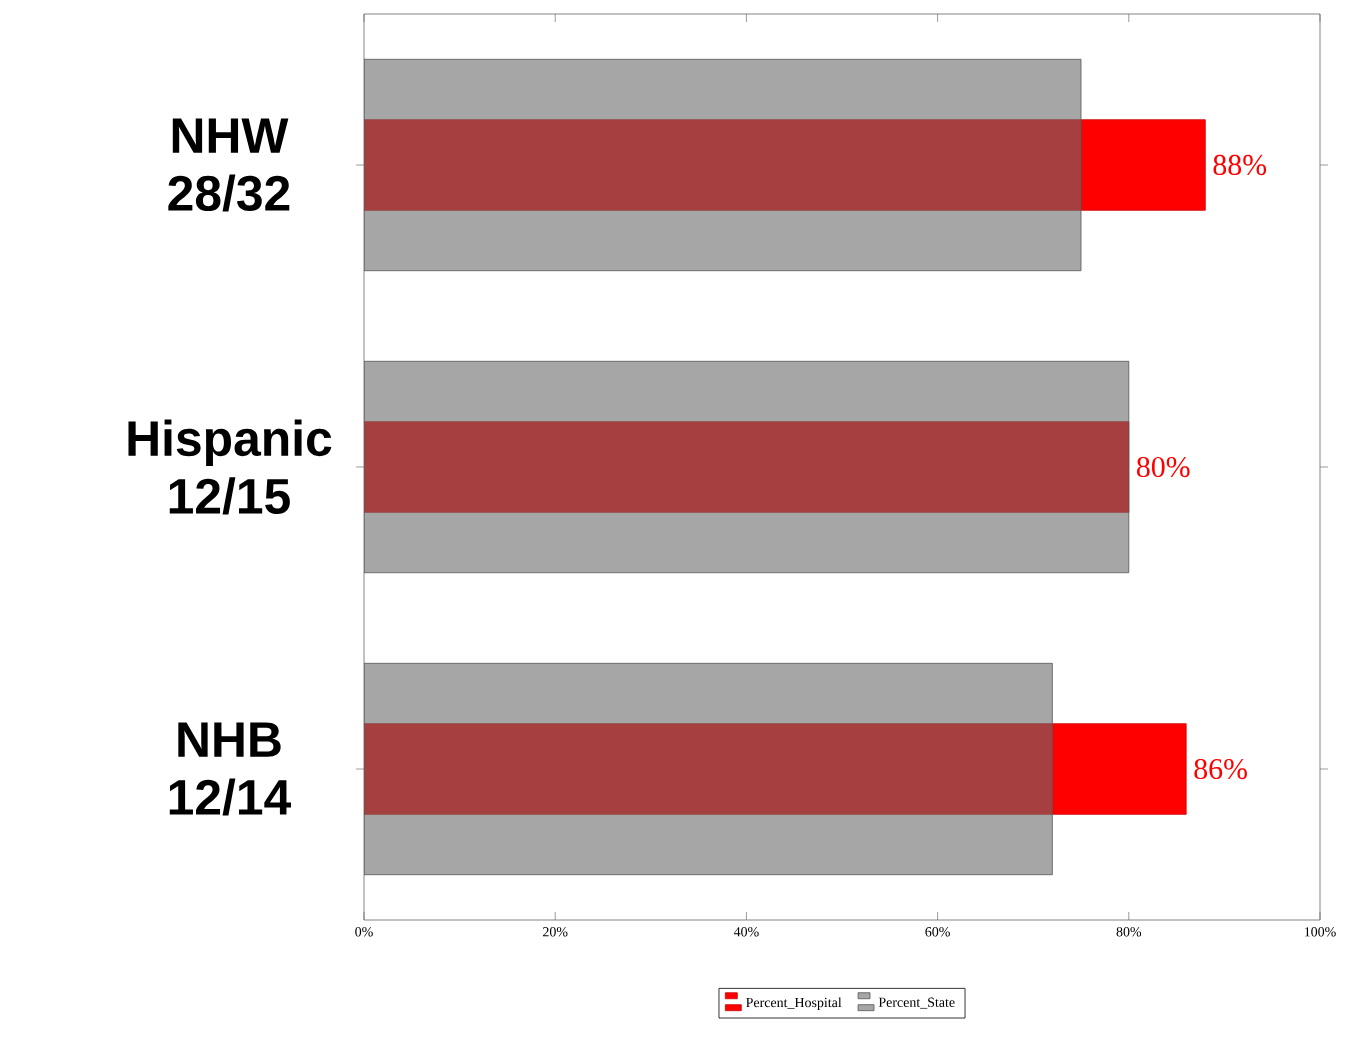 This screenshot has height=1042, width=1358. What do you see at coordinates (1240, 165) in the screenshot?
I see `data-label: 88%` at bounding box center [1240, 165].